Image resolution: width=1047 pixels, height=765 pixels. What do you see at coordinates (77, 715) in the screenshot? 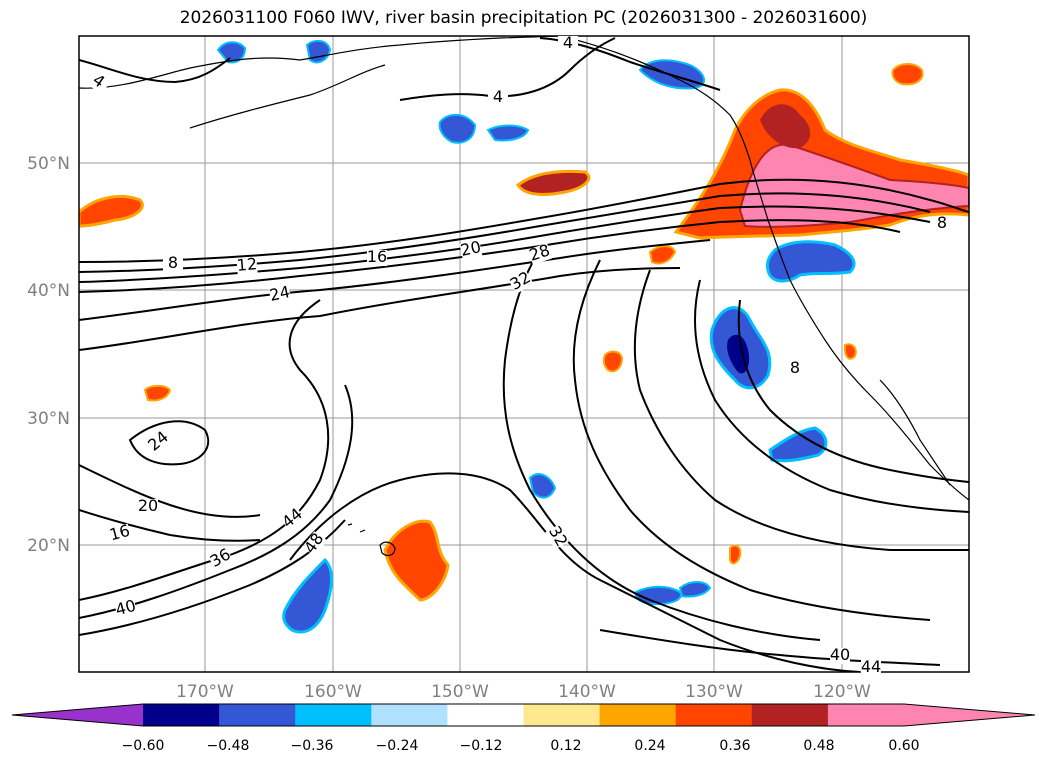
I see `colorbar-extend-min` at bounding box center [77, 715].